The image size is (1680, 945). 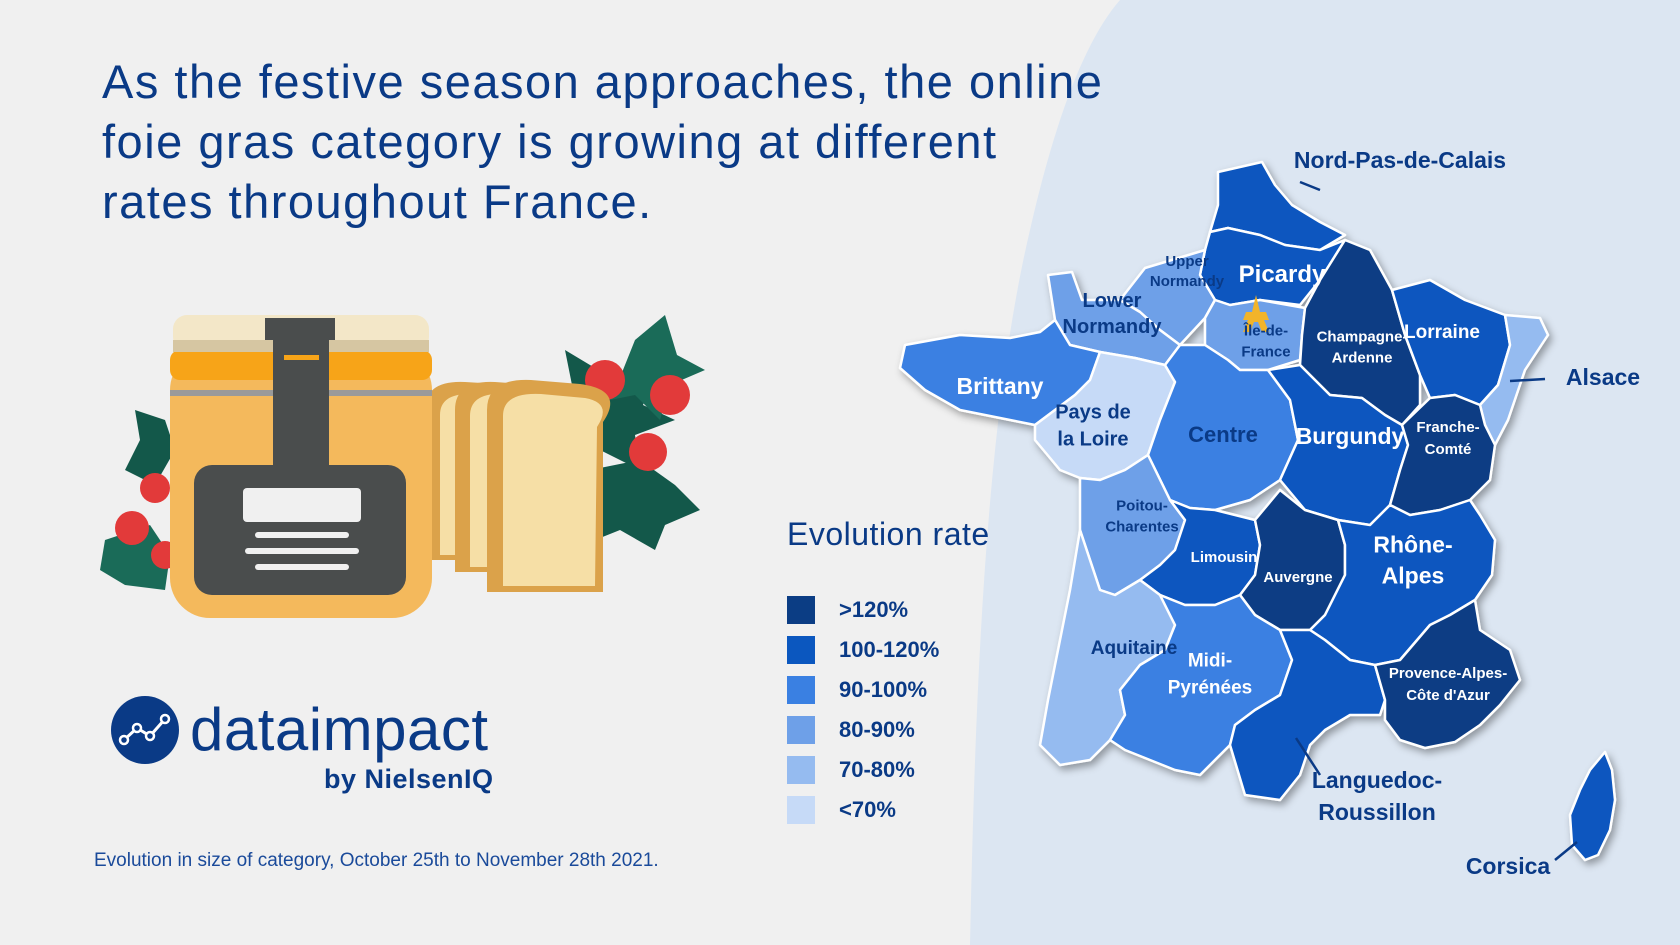 I want to click on legend-title: Evolution rate, so click(x=888, y=534).